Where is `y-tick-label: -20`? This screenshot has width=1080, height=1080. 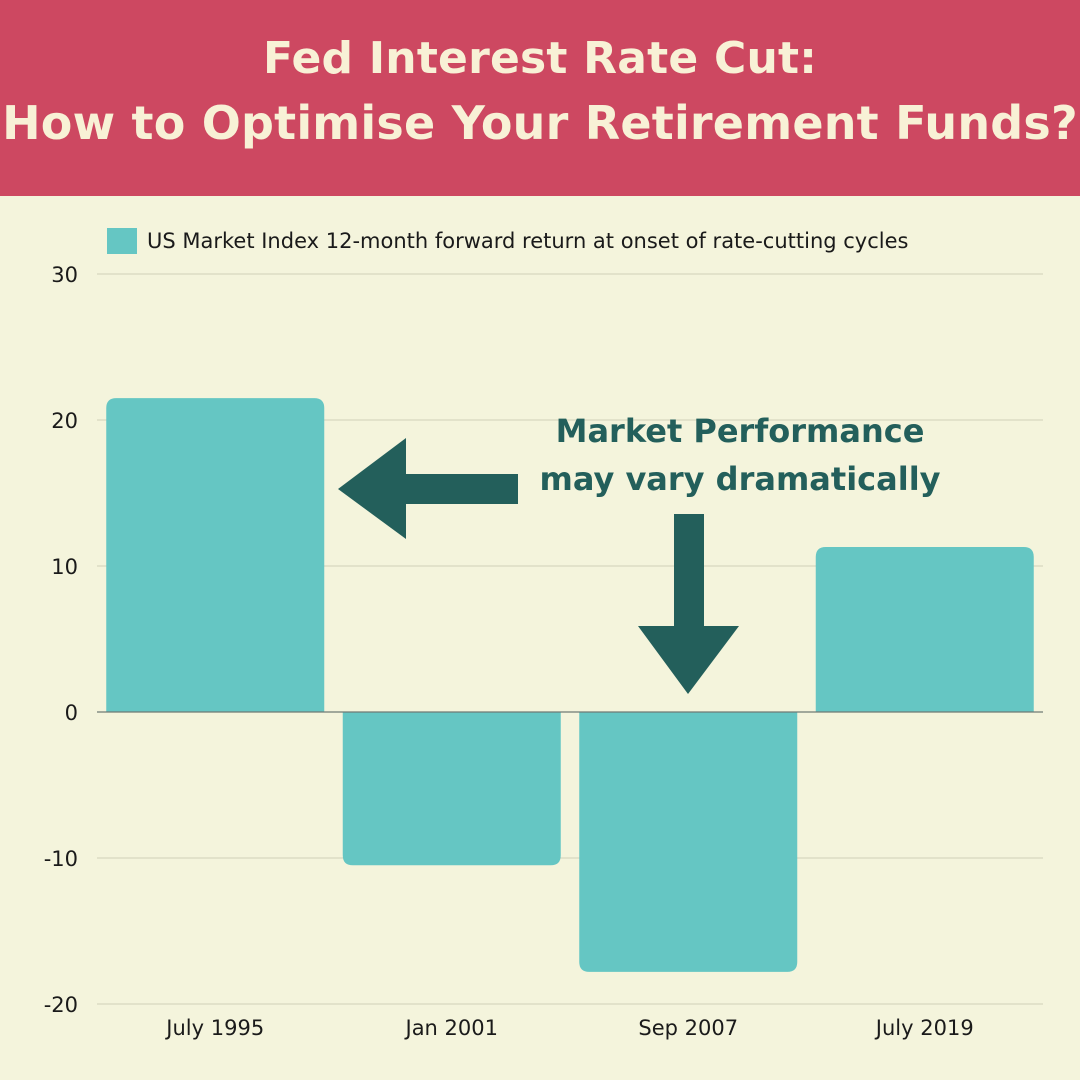
y-tick-label: -20 is located at coordinates (61, 1005).